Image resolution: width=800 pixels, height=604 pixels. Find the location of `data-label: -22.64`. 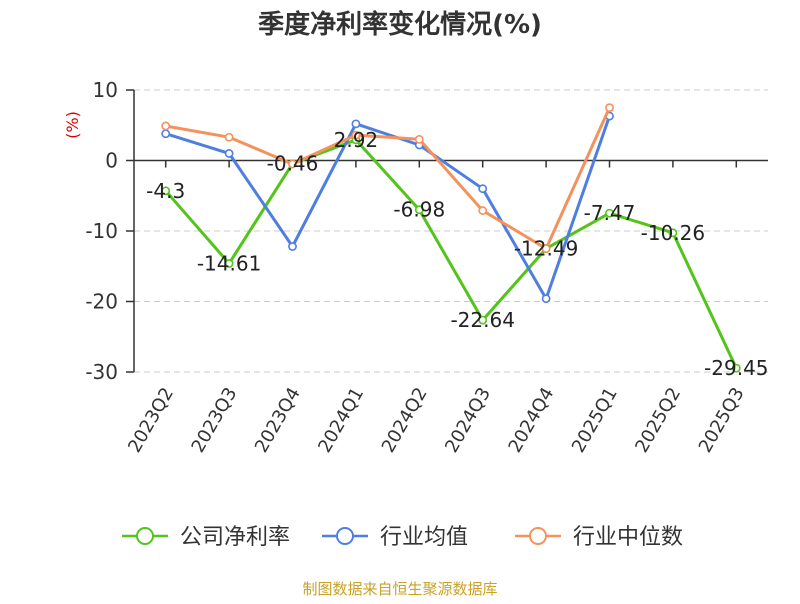

data-label: -22.64 is located at coordinates (482, 320).